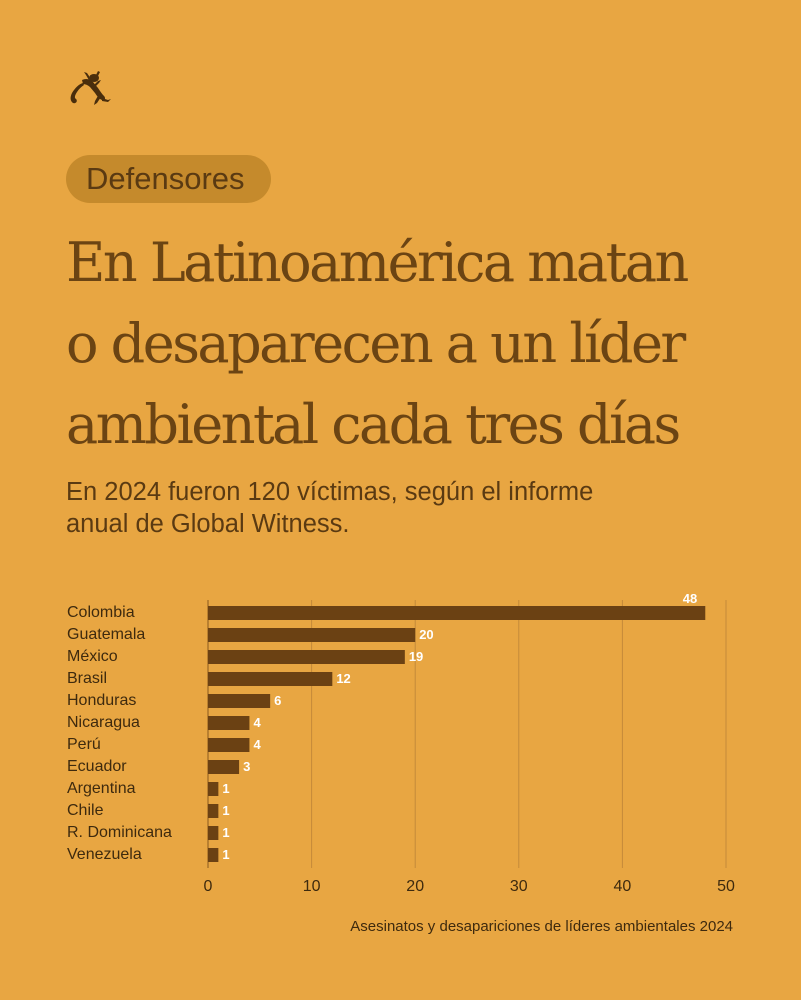  I want to click on category-label: México, so click(92, 656).